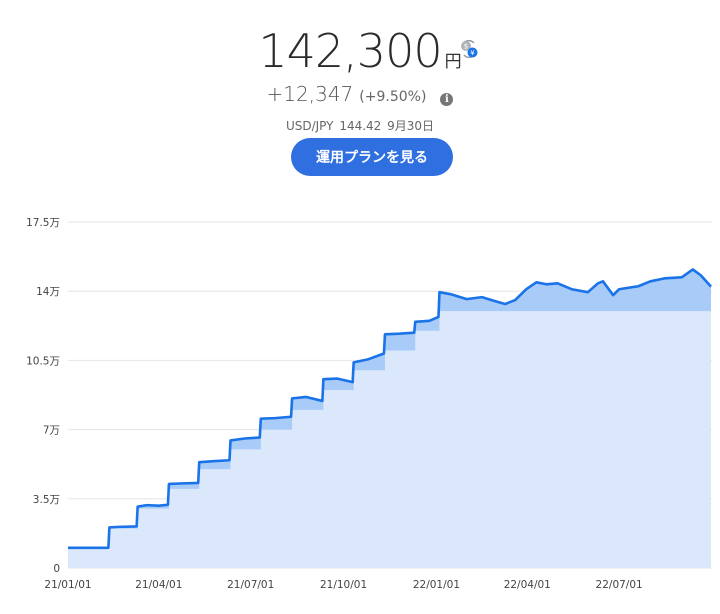 The height and width of the screenshot is (614, 720). I want to click on x-tick-label: 22/04/01, so click(527, 585).